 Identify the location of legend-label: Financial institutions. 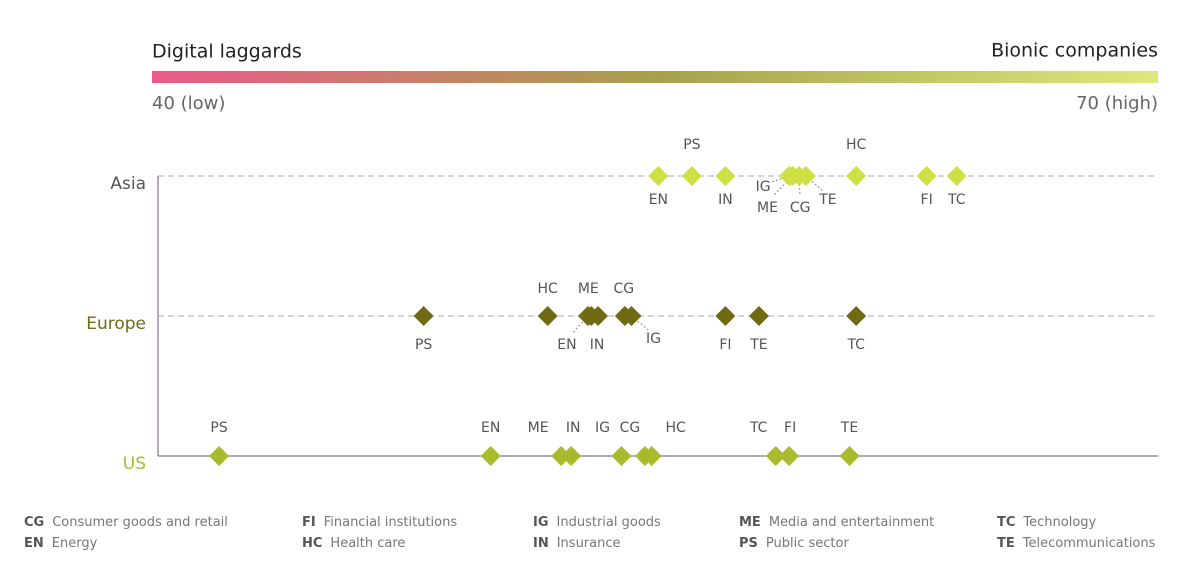
(391, 522).